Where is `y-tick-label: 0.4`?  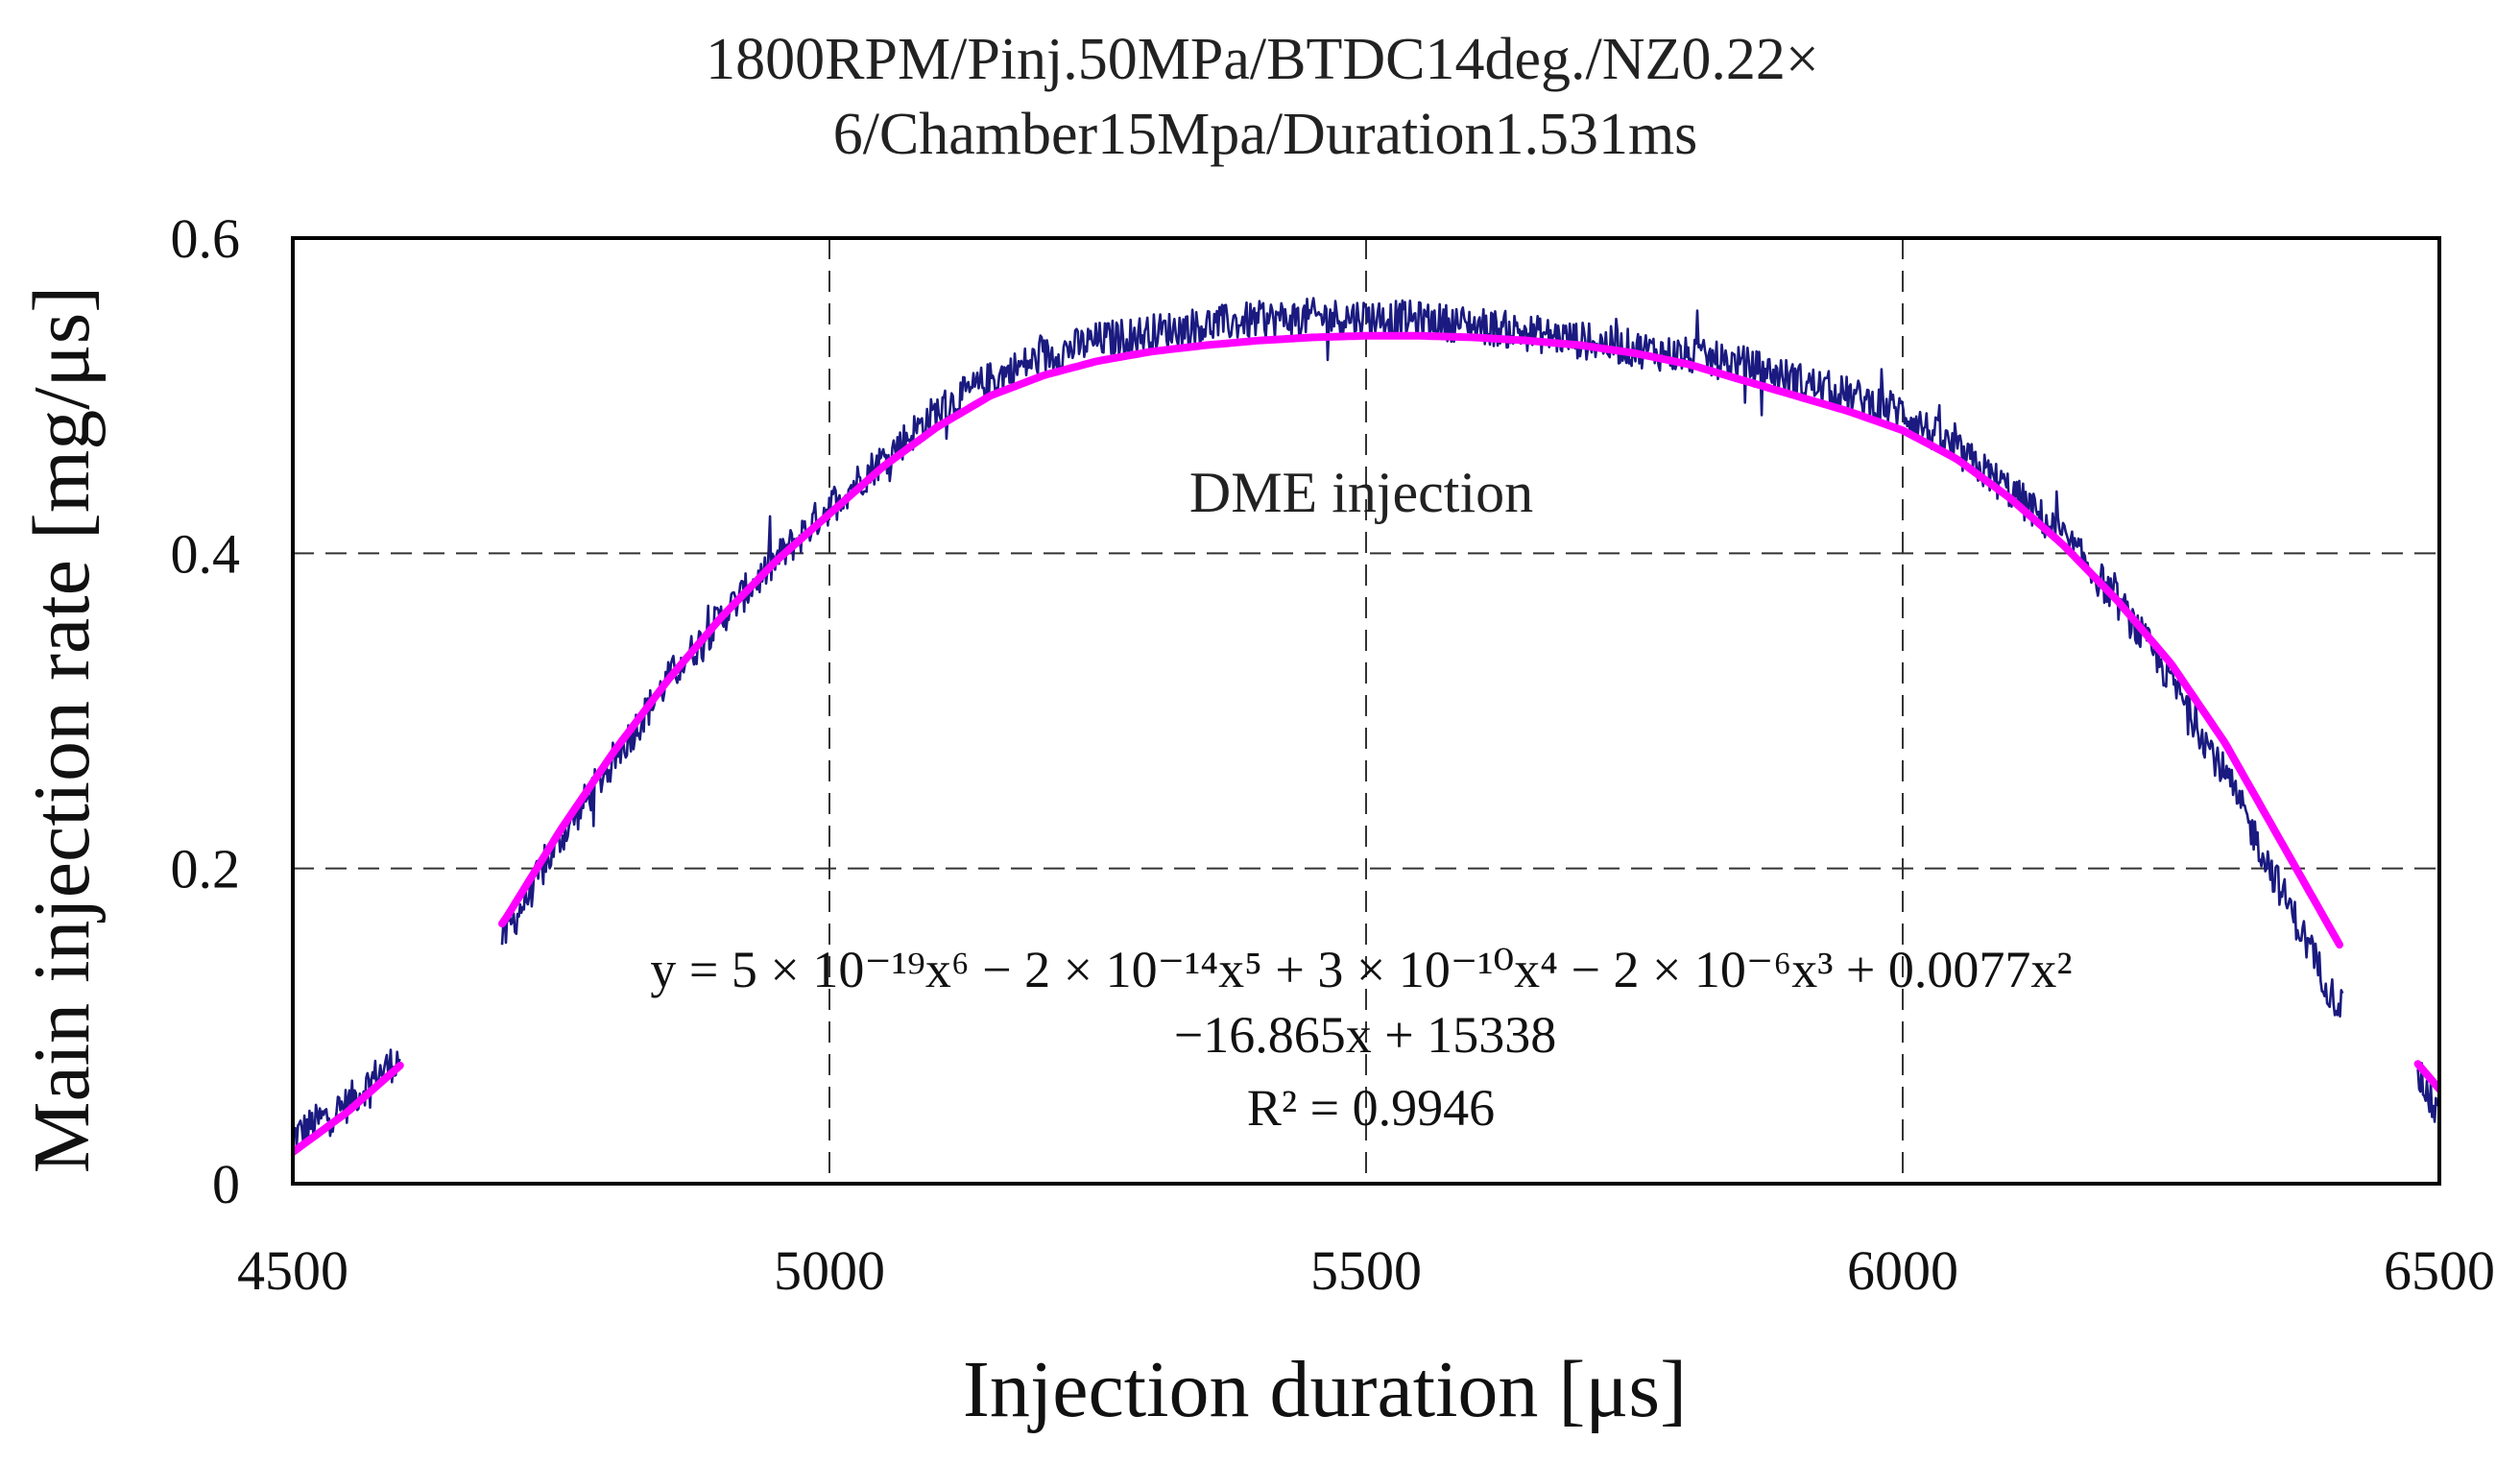
y-tick-label: 0.4 is located at coordinates (206, 553).